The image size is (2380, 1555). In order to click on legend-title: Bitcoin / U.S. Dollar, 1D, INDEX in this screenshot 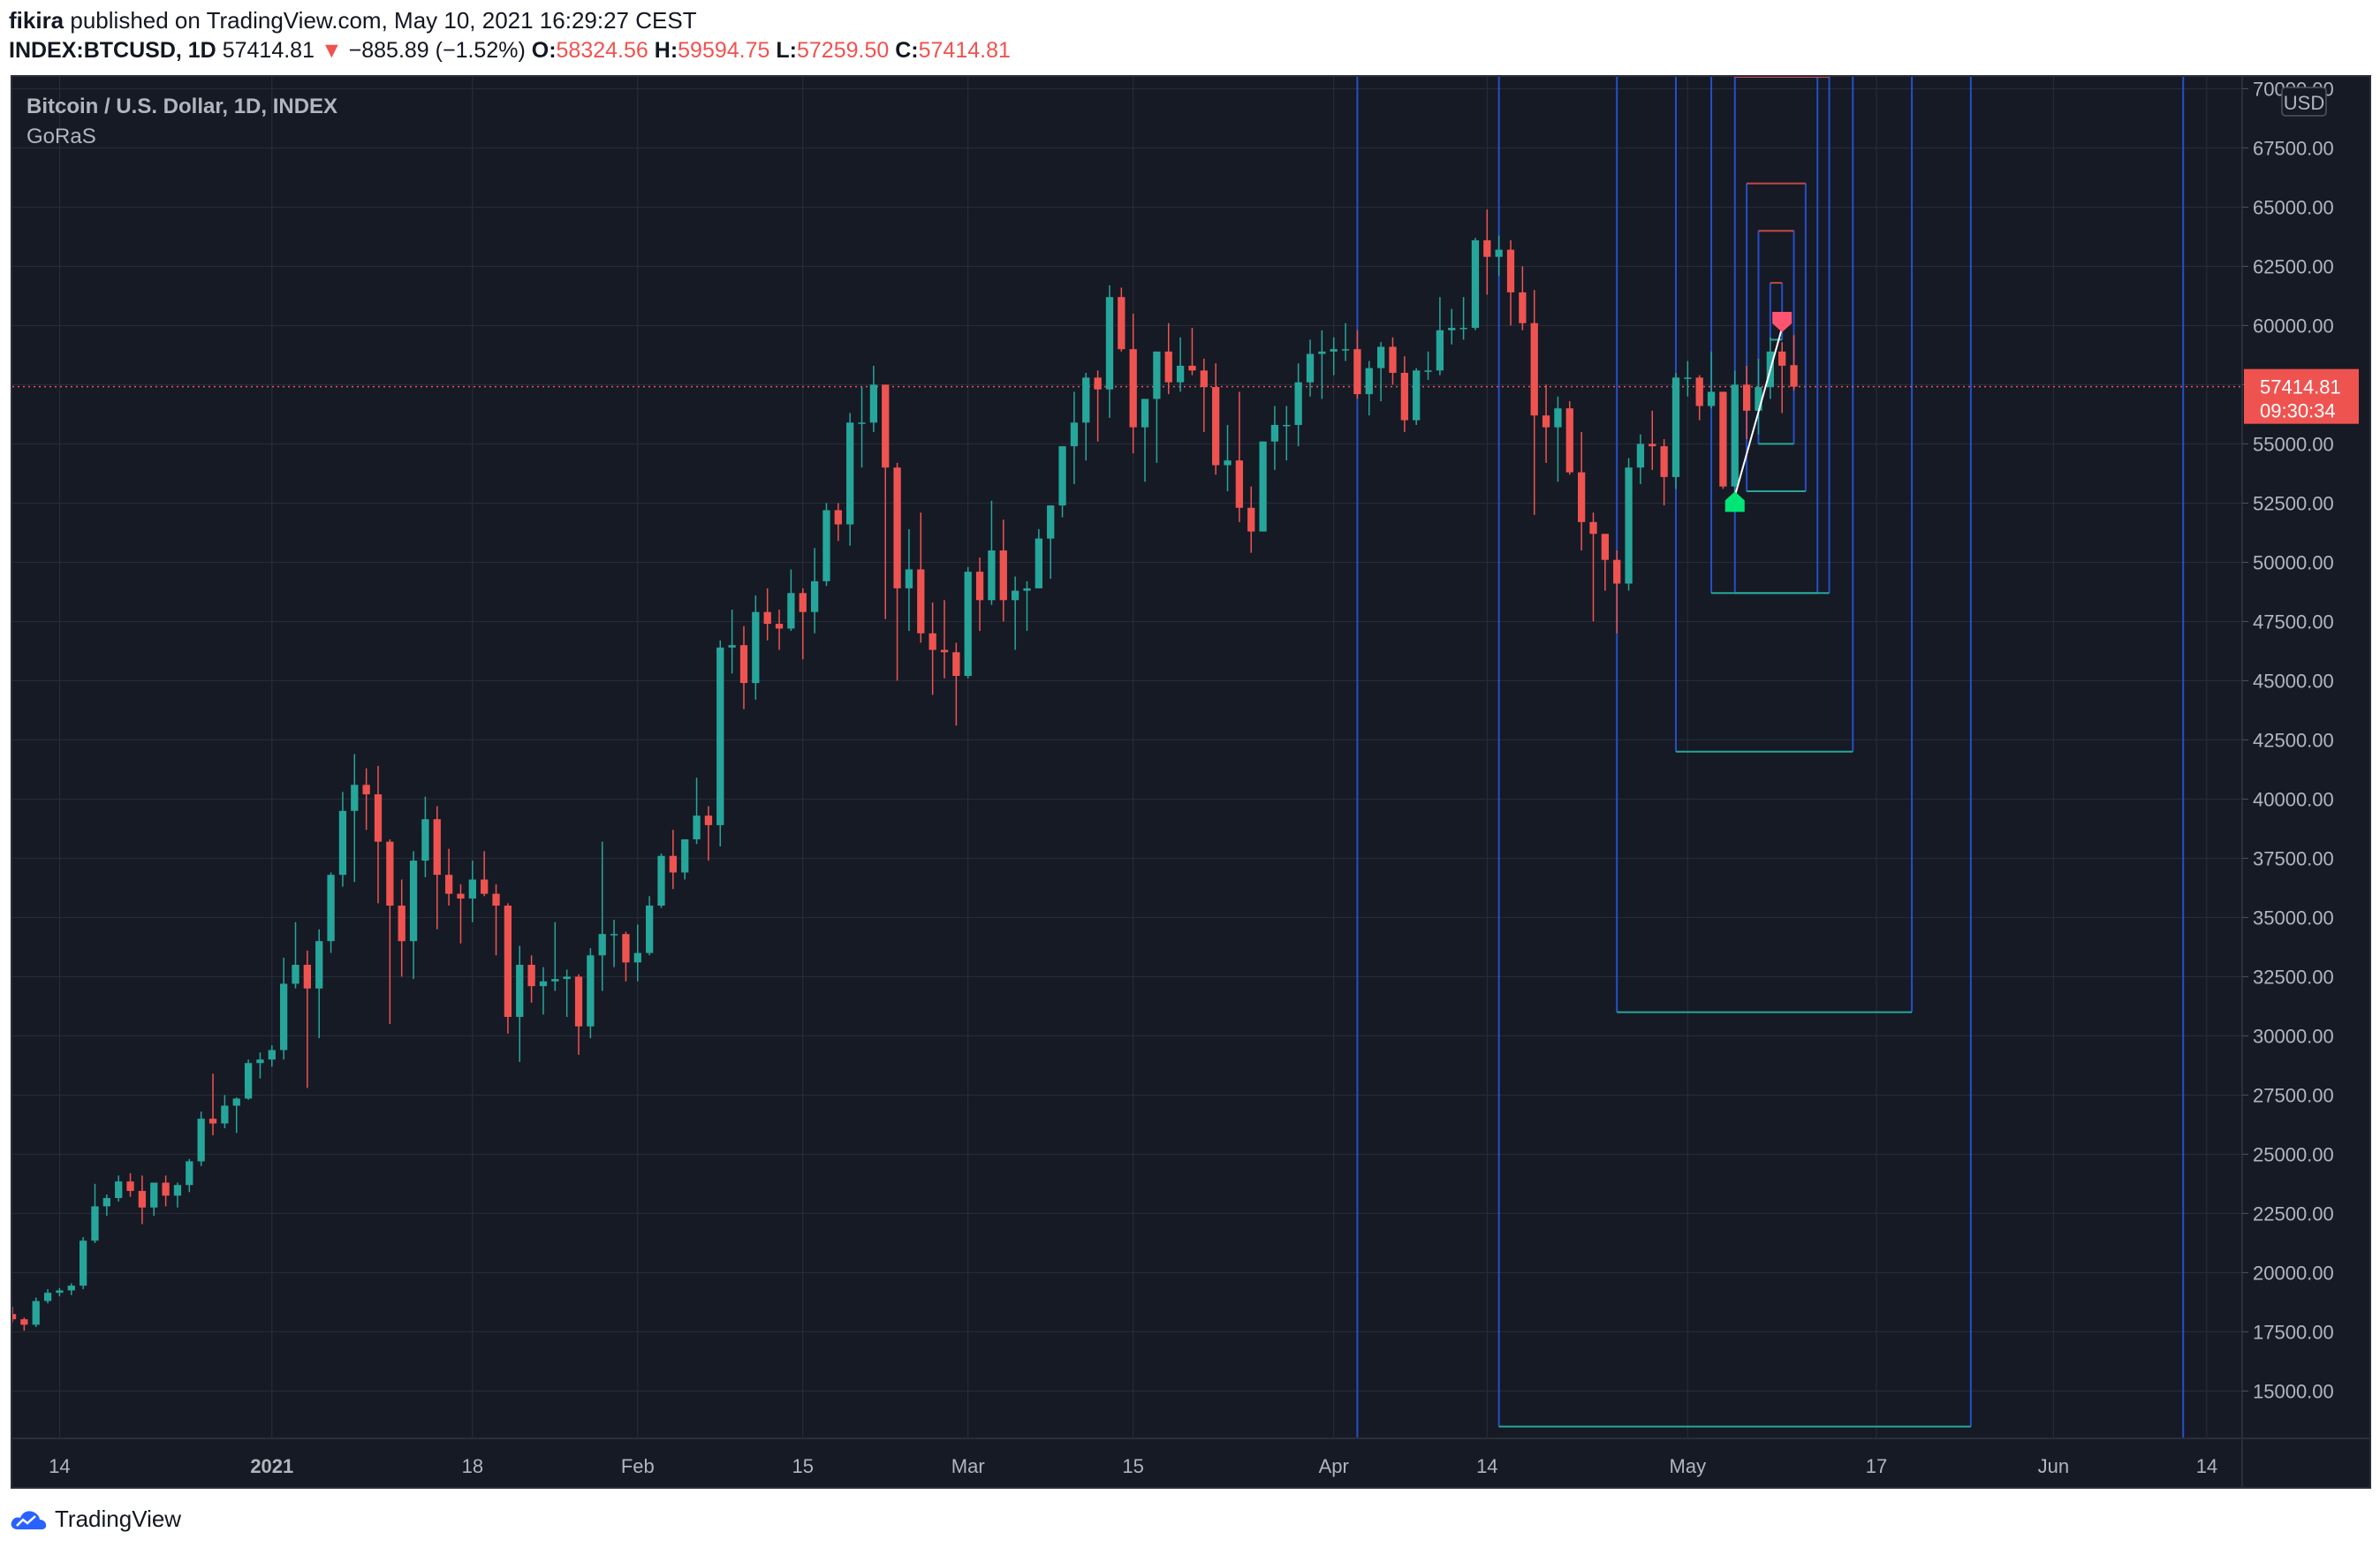, I will do `click(182, 107)`.